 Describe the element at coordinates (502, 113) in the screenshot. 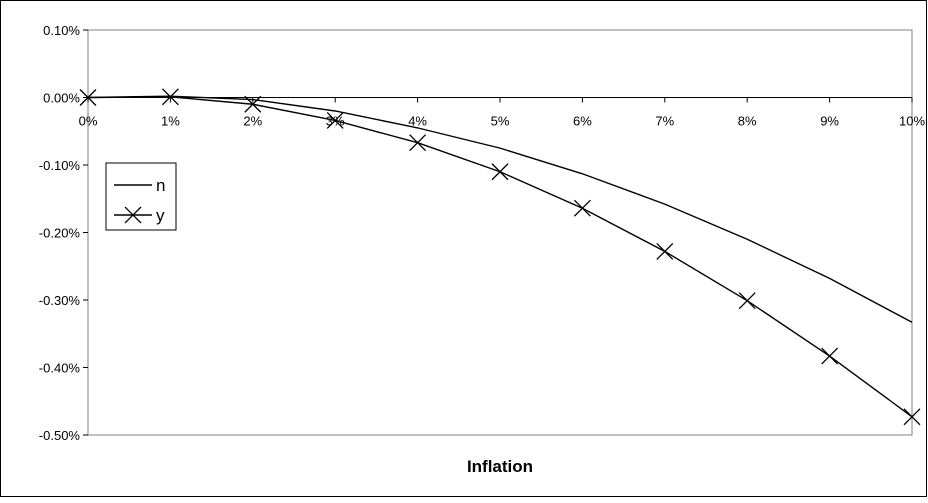

I see `x-axis: 0%1%2%3%4%5%6%7%8%9%10%` at that location.